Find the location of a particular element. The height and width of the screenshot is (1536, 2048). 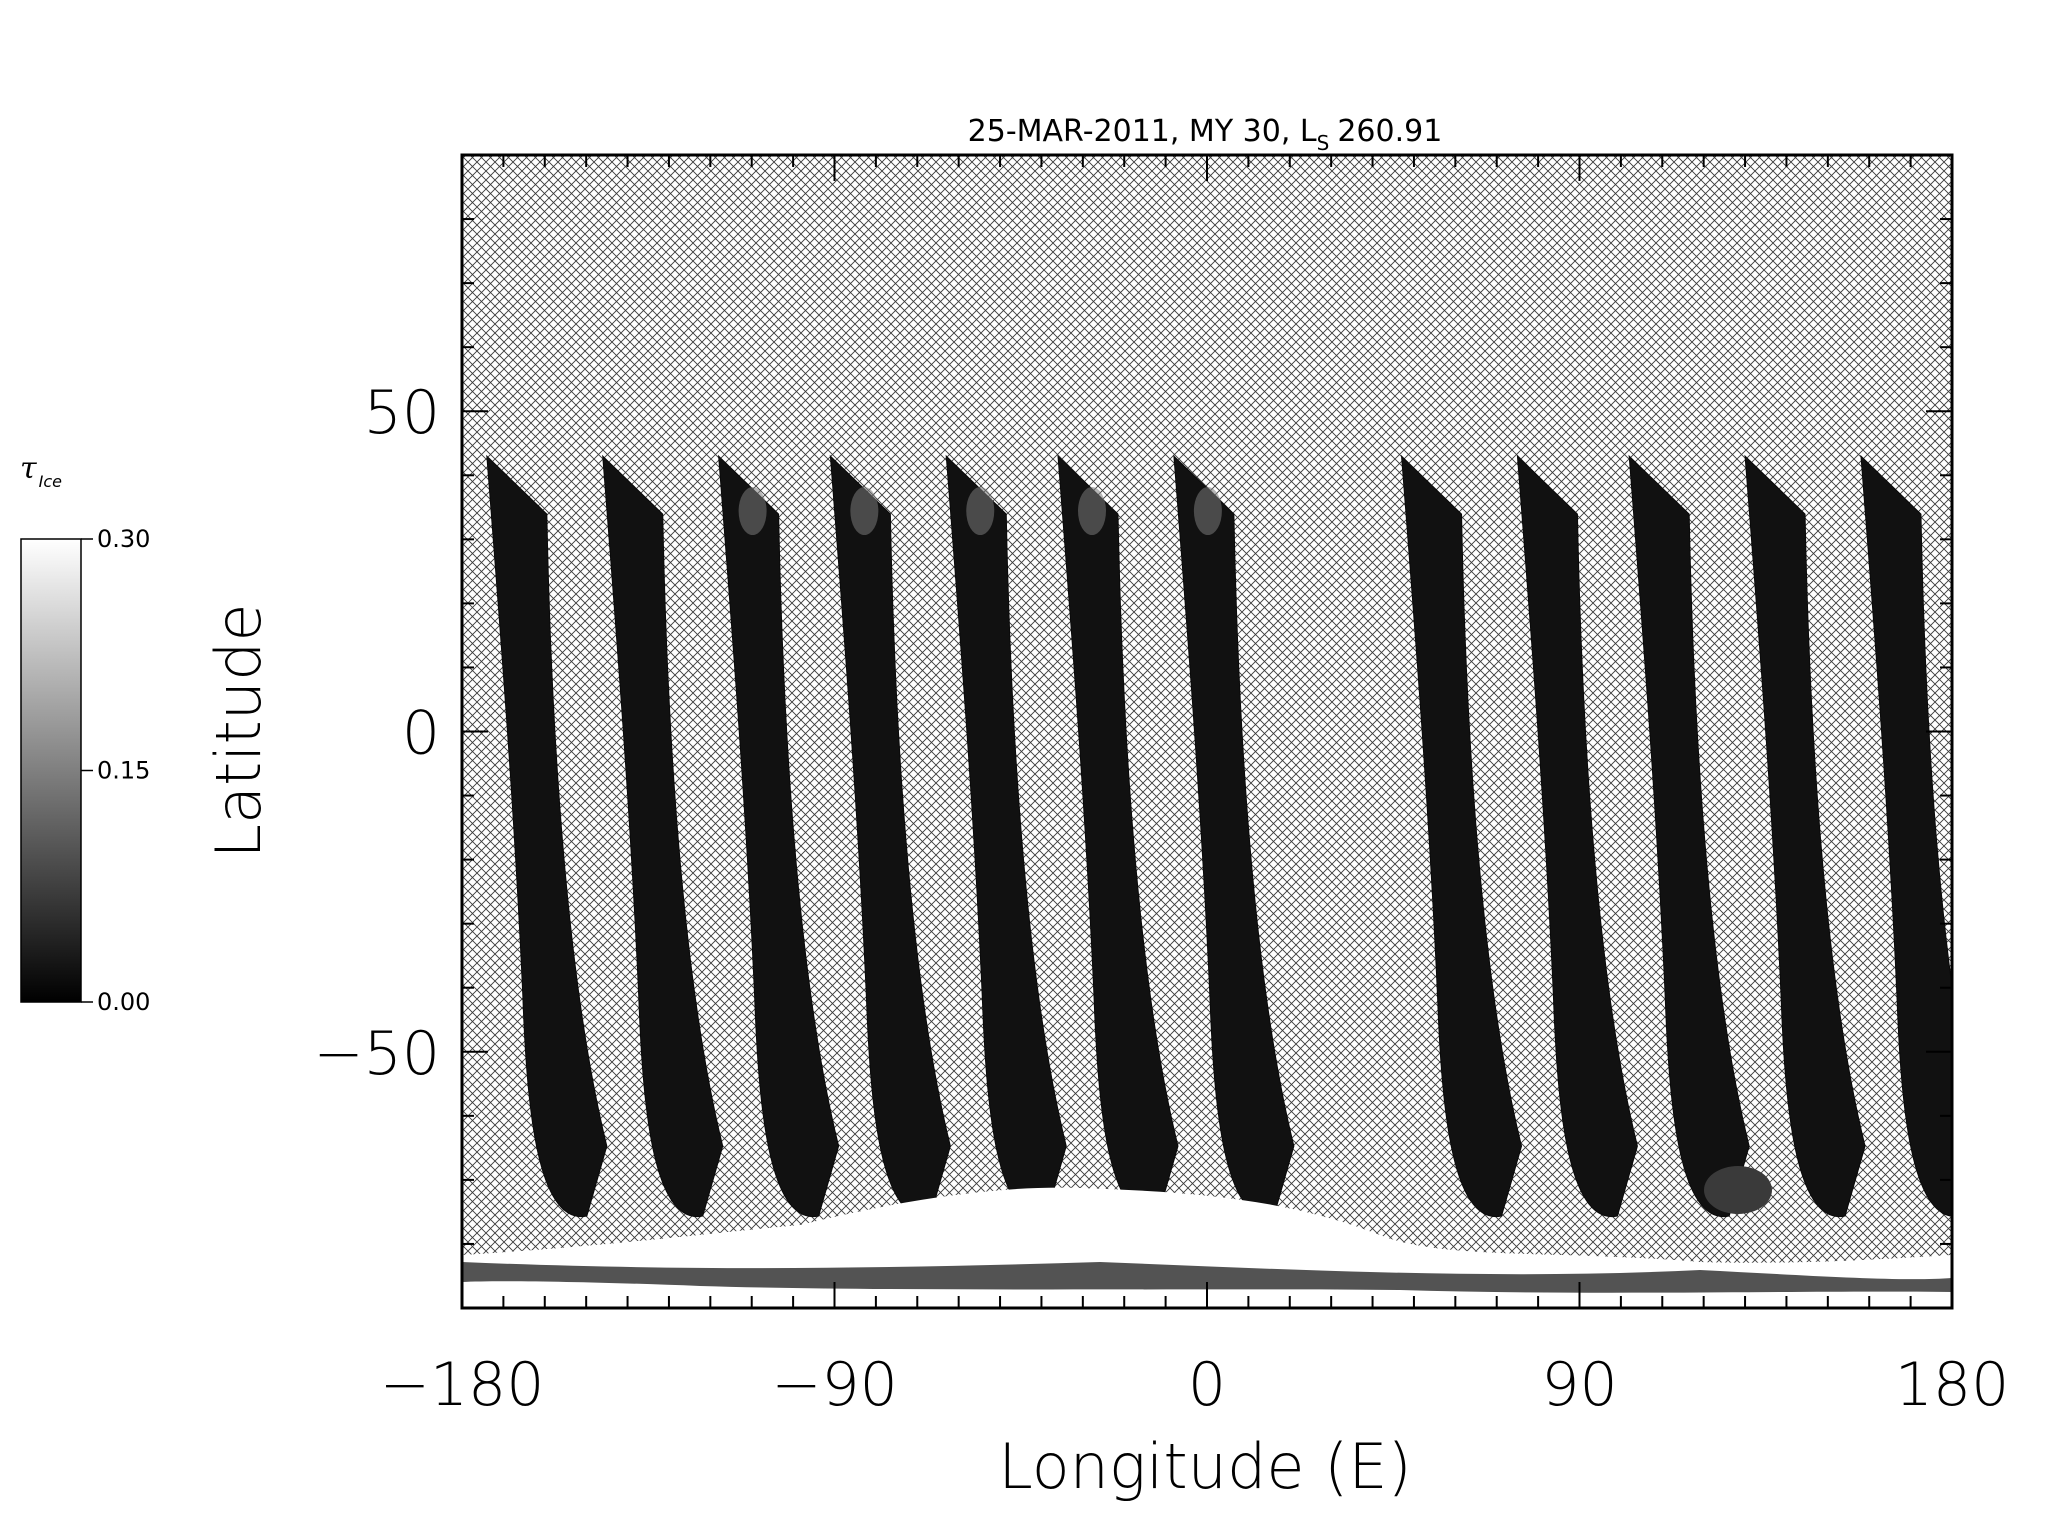

x-tick-label: 90 is located at coordinates (1579, 1385).